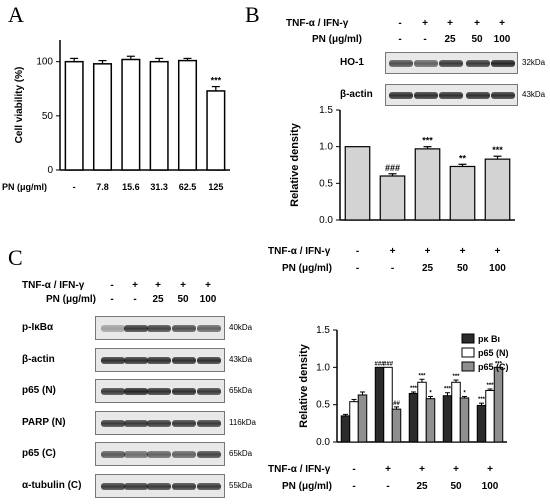 This screenshot has height=504, width=550. Describe the element at coordinates (252, 14) in the screenshot. I see `panel-letter-b: B` at that location.